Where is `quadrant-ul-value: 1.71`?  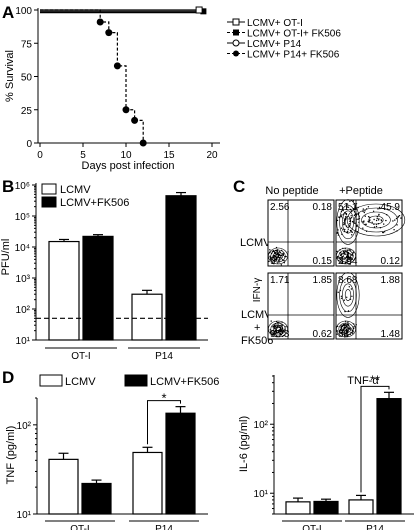 quadrant-ul-value: 1.71 is located at coordinates (280, 280).